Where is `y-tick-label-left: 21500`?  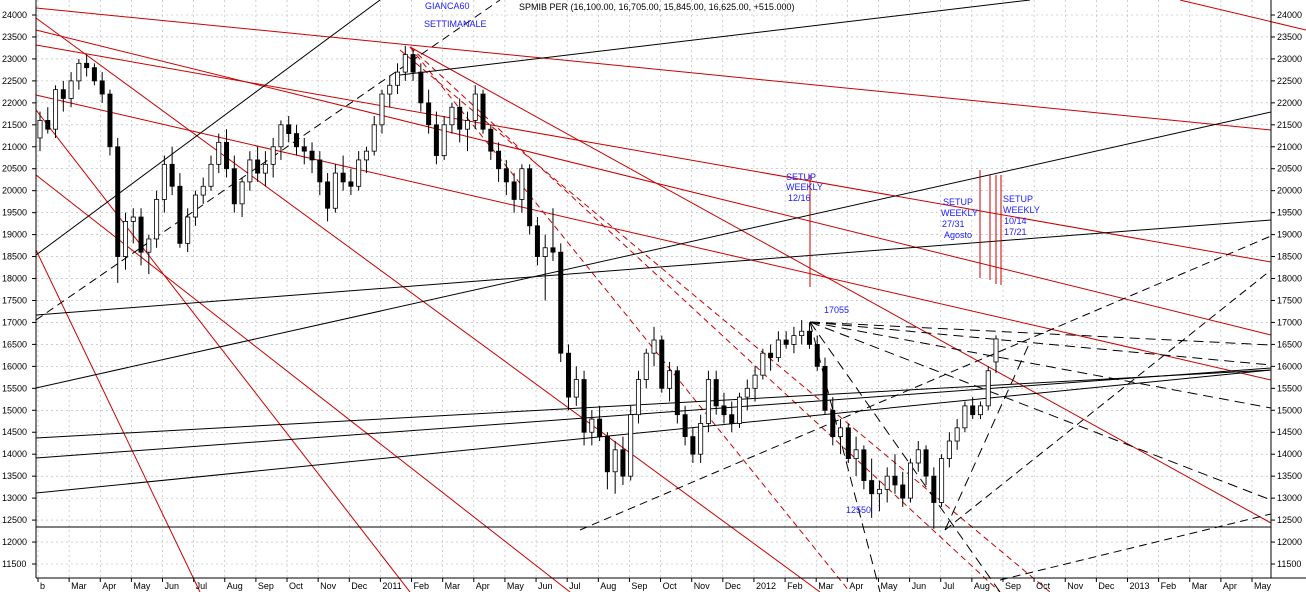 y-tick-label-left: 21500 is located at coordinates (14, 125).